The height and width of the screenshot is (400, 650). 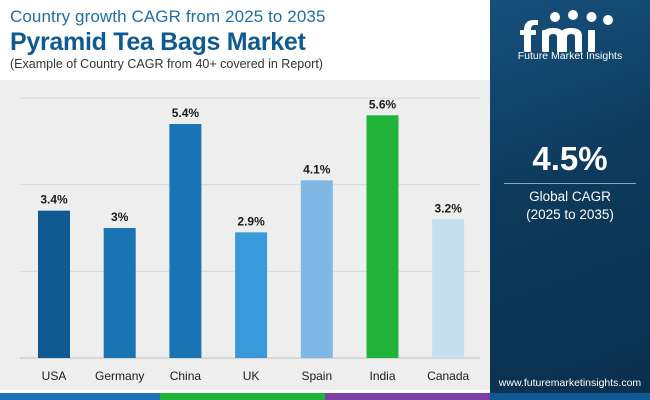 I want to click on brand-name: Future Market Insights, so click(x=570, y=56).